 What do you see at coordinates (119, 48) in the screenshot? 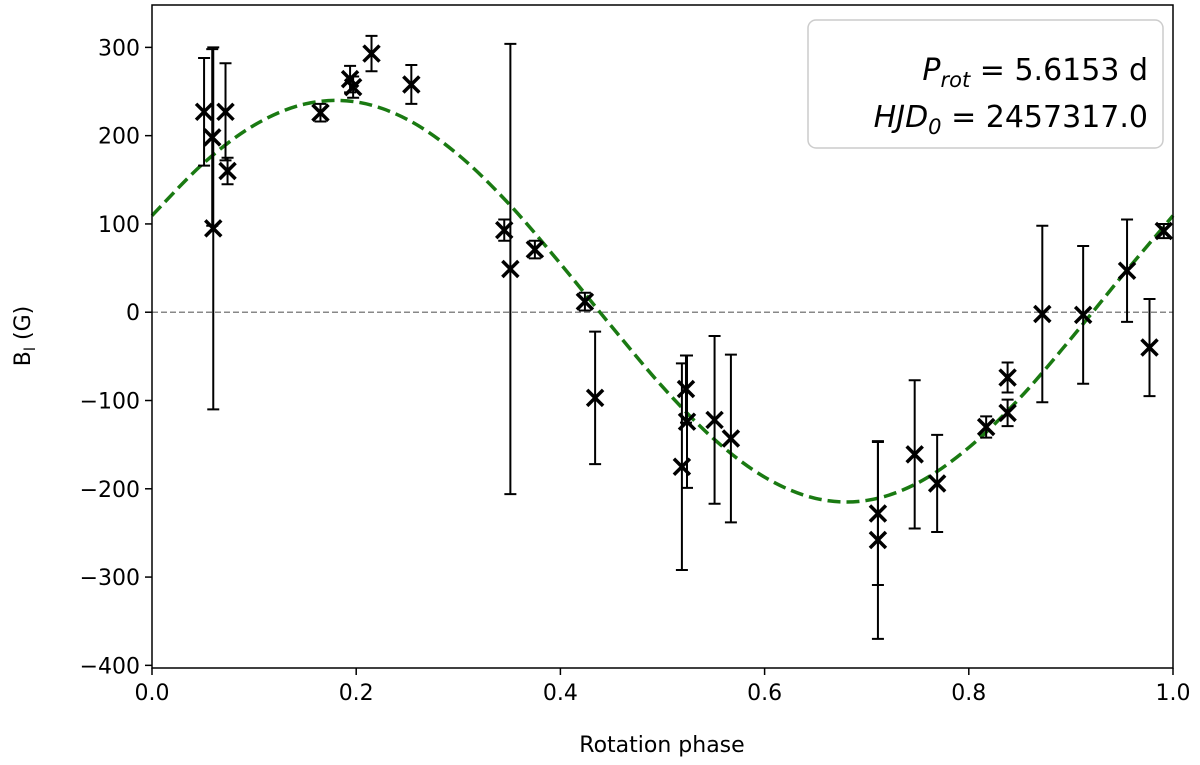
I see `y-tick-label: 300` at bounding box center [119, 48].